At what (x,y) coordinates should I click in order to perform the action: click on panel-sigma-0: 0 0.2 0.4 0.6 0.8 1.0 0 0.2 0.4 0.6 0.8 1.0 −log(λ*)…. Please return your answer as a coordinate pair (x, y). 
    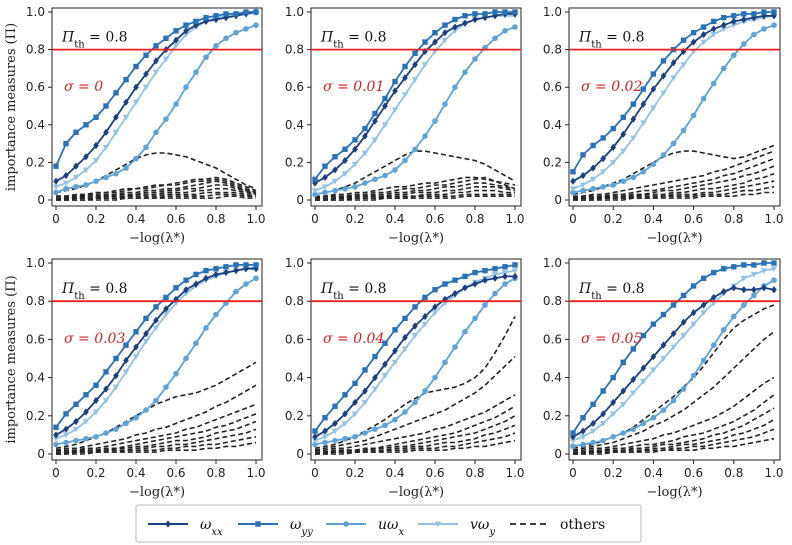
    Looking at the image, I should click on (135, 125).